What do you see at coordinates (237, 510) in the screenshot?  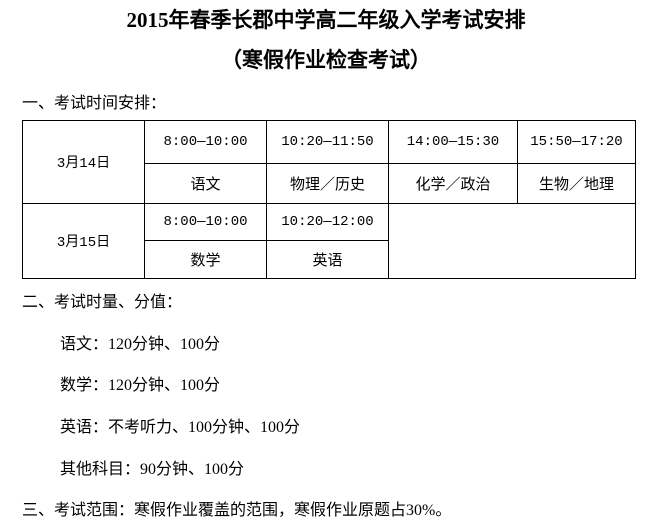 I see `section3-heading: 三、考试范围：寒假作业覆盖的范围，寒假作业原题占30%。` at bounding box center [237, 510].